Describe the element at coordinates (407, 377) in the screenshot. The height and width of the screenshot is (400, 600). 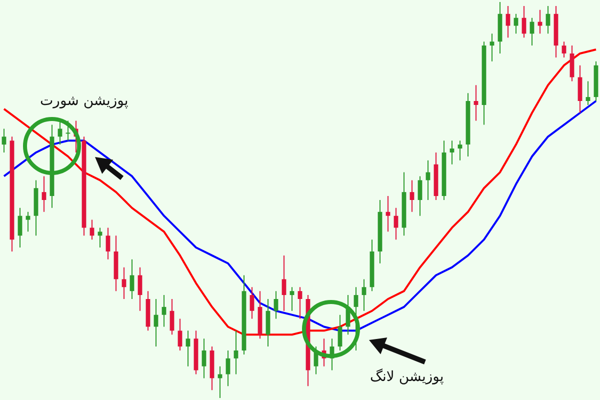
I see `annotation: پوزیشن لانگ` at that location.